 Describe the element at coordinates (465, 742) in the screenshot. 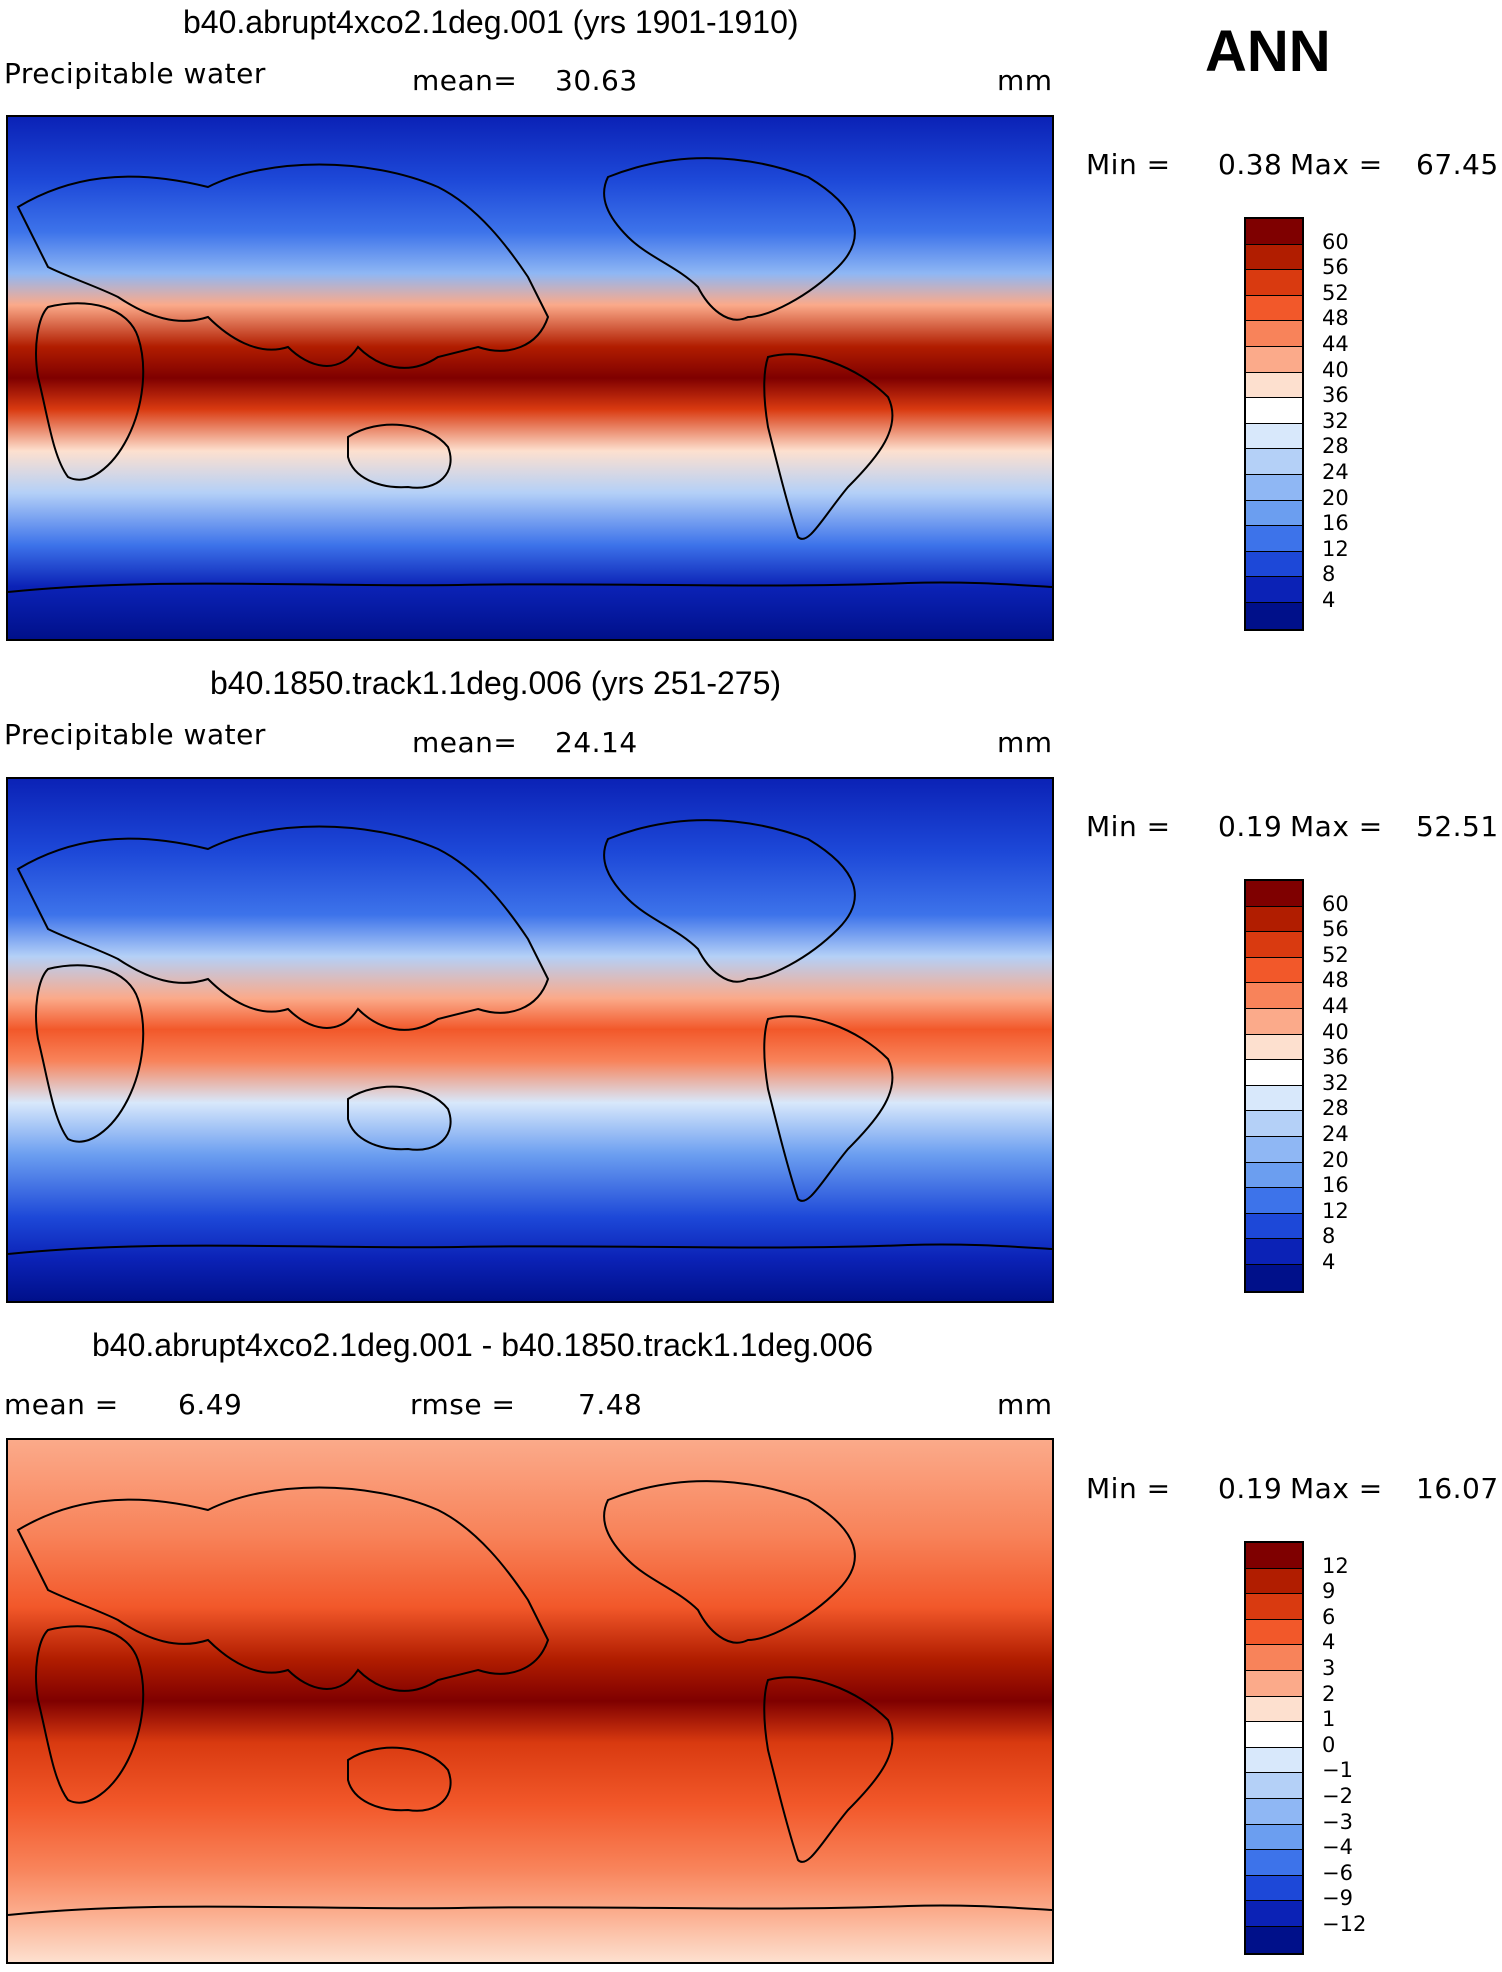

I see `panel-2-mean-label: mean=` at that location.